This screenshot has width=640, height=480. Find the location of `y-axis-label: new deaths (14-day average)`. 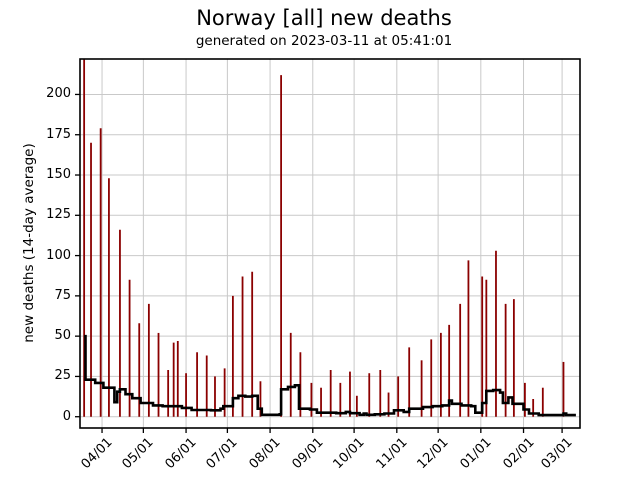

y-axis-label: new deaths (14-day average) is located at coordinates (29, 243).